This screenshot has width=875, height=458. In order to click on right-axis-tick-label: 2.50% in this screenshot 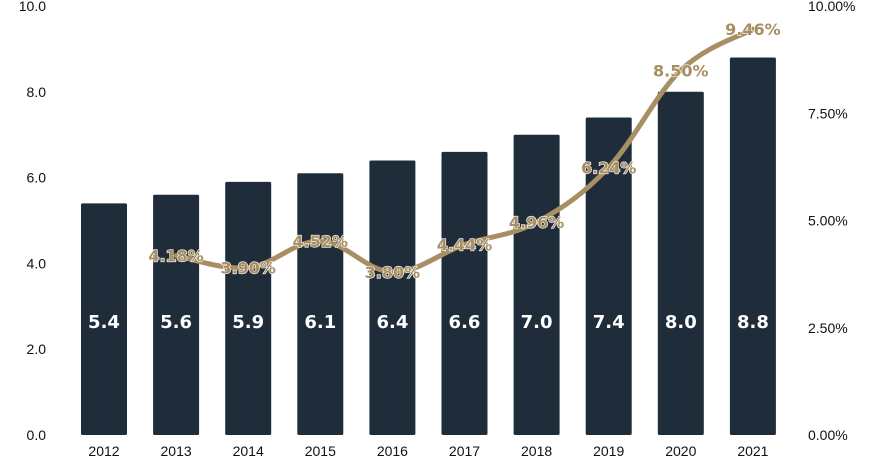, I will do `click(828, 328)`.